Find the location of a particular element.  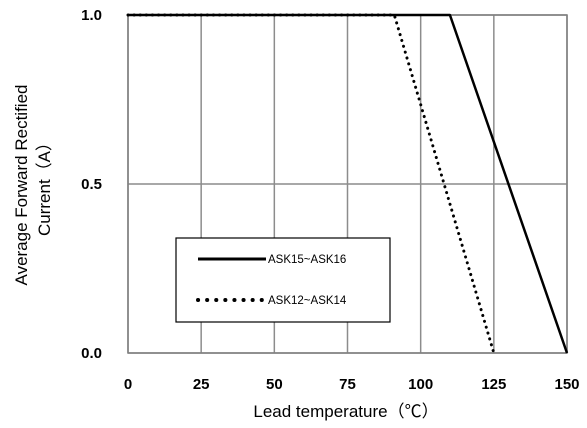

y-tick-label: 0.0 is located at coordinates (91, 353).